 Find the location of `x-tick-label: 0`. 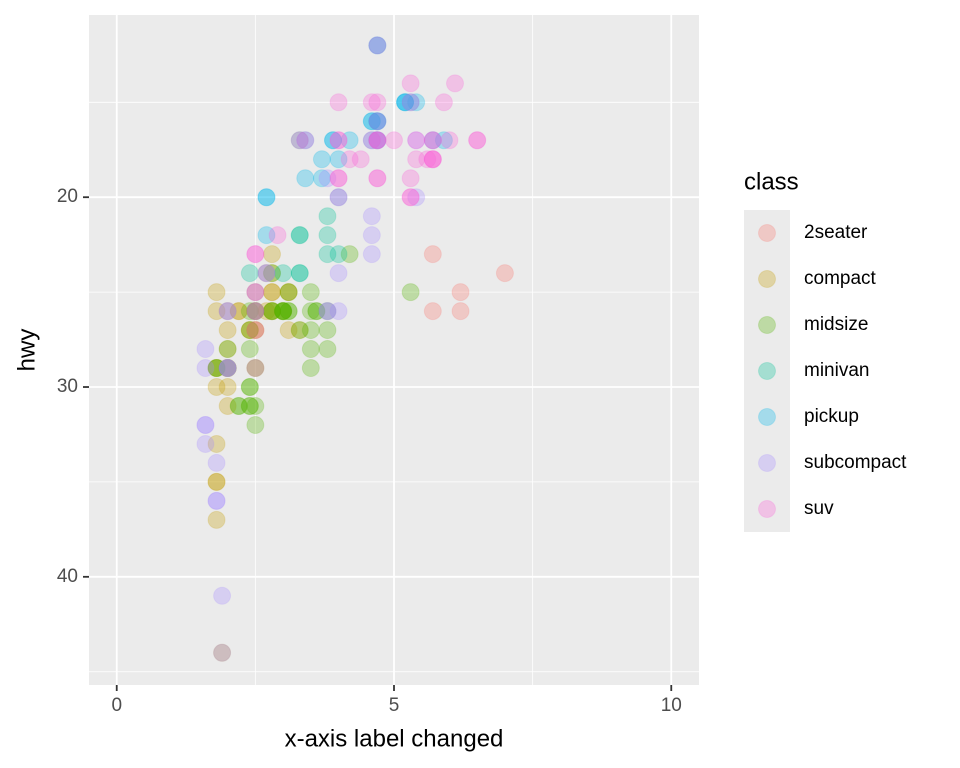

x-tick-label: 0 is located at coordinates (116, 705).